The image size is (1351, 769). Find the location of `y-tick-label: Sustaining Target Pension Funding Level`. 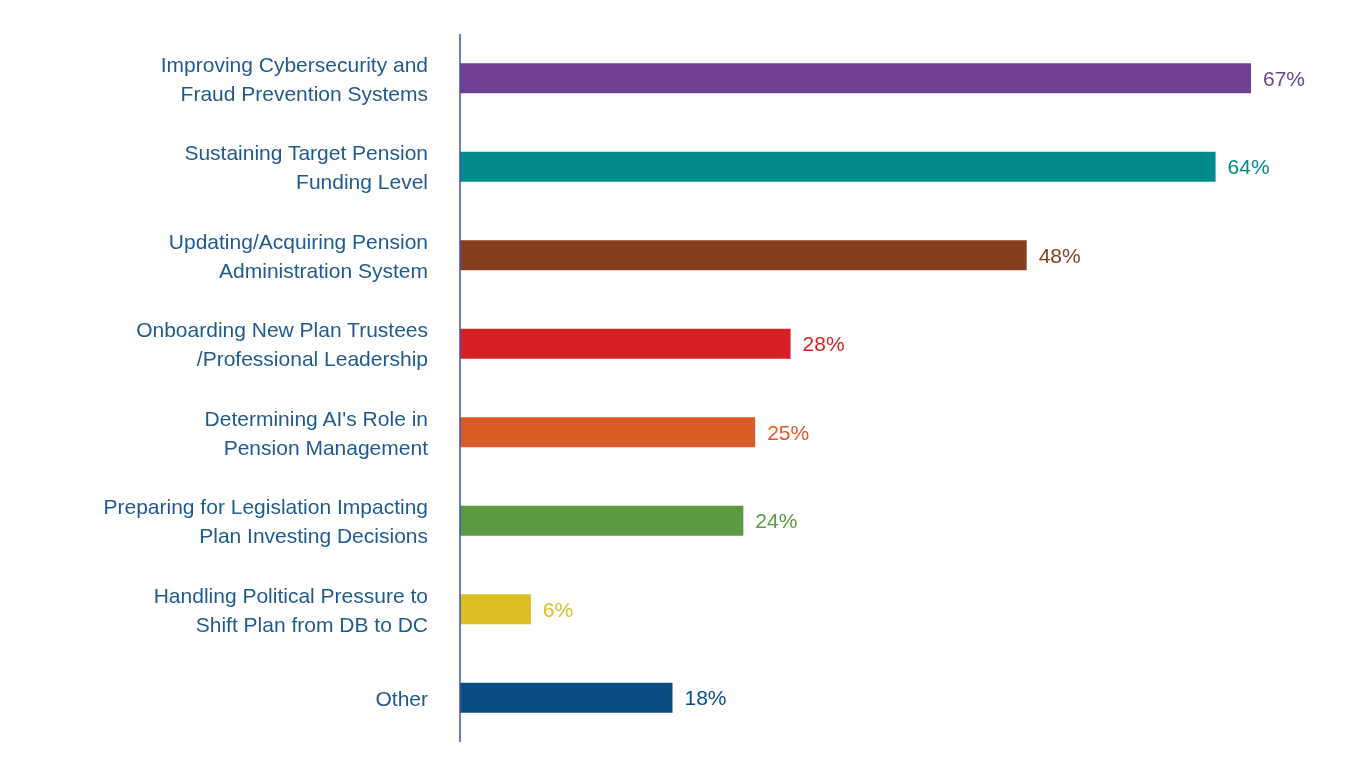

y-tick-label: Sustaining Target Pension Funding Level is located at coordinates (306, 166).